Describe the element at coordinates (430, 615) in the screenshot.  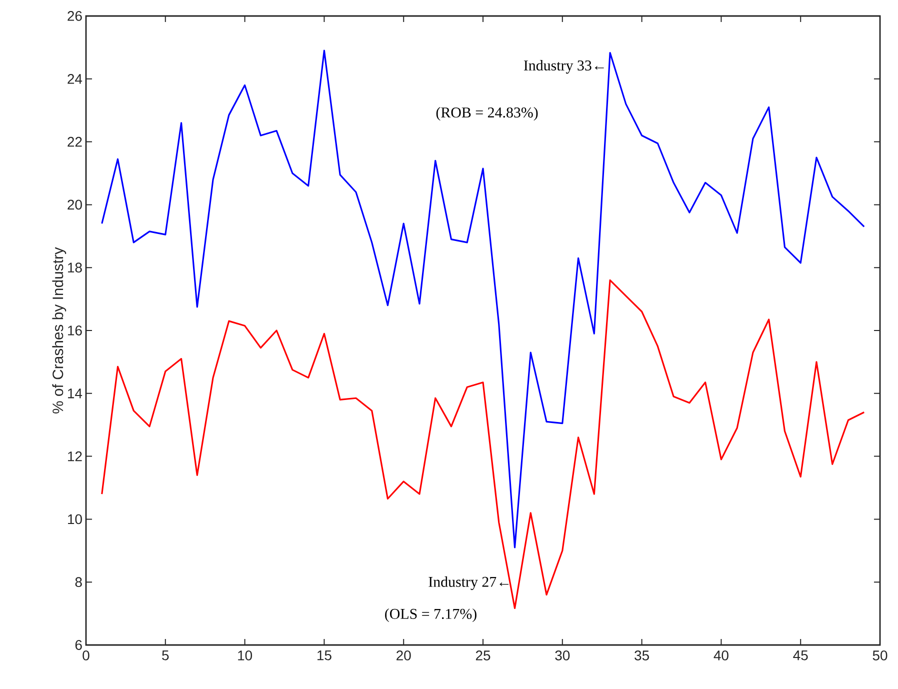
I see `annotation: (OLS = 7.17%)` at that location.